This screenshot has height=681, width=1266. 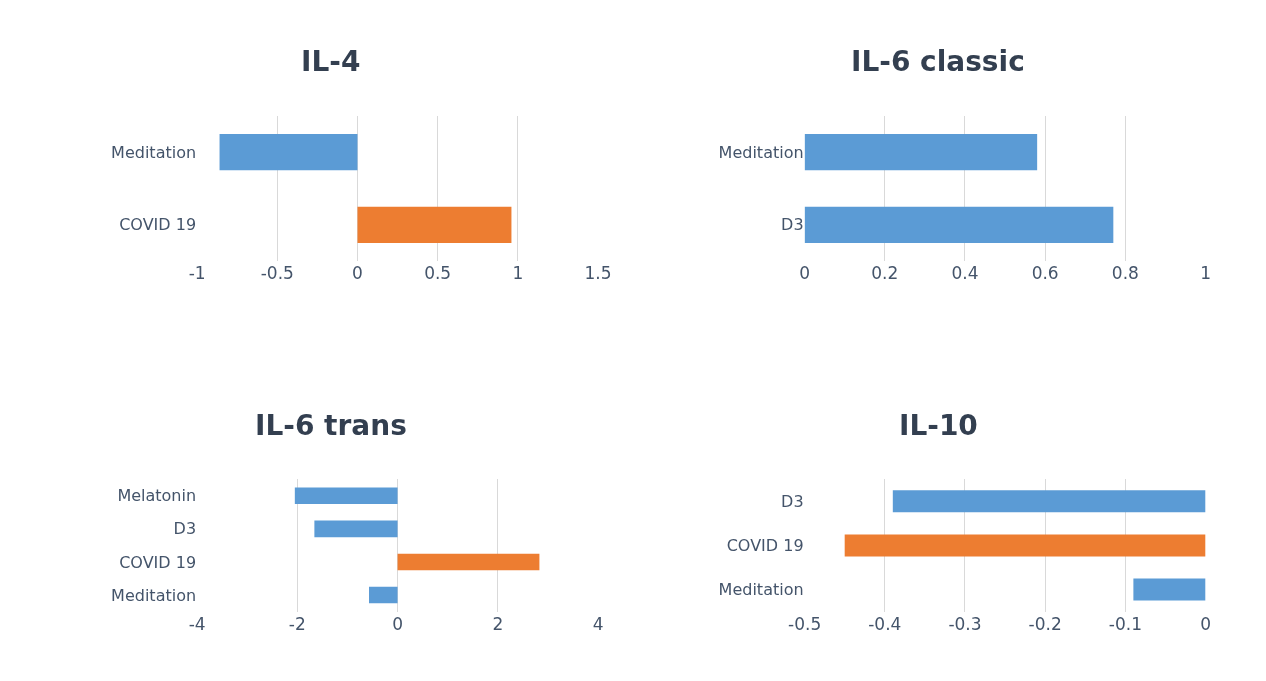 What do you see at coordinates (297, 623) in the screenshot?
I see `x-tick-label: -2` at bounding box center [297, 623].